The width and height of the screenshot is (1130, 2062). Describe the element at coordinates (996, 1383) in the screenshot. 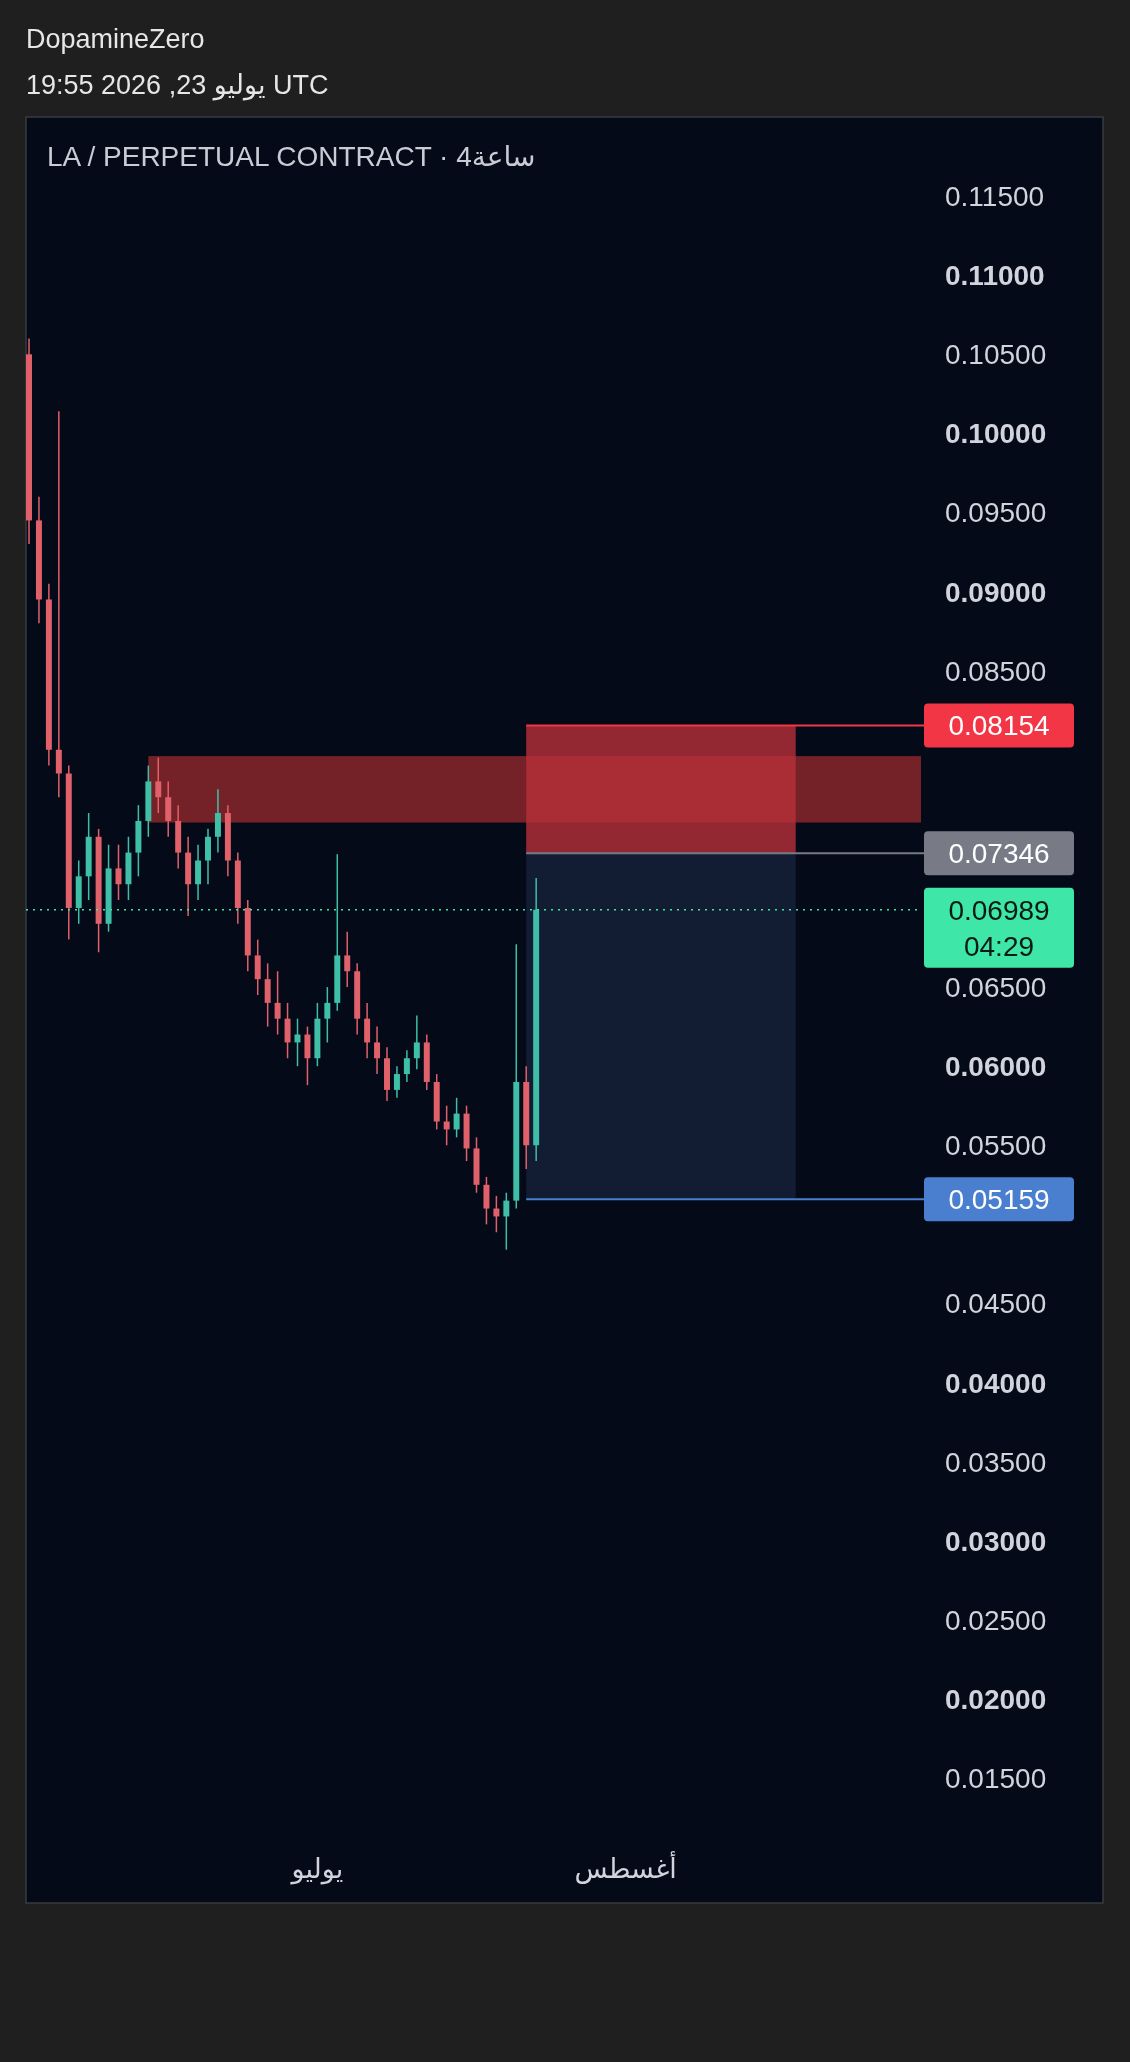

I see `y-tick-label: 0.04000` at that location.